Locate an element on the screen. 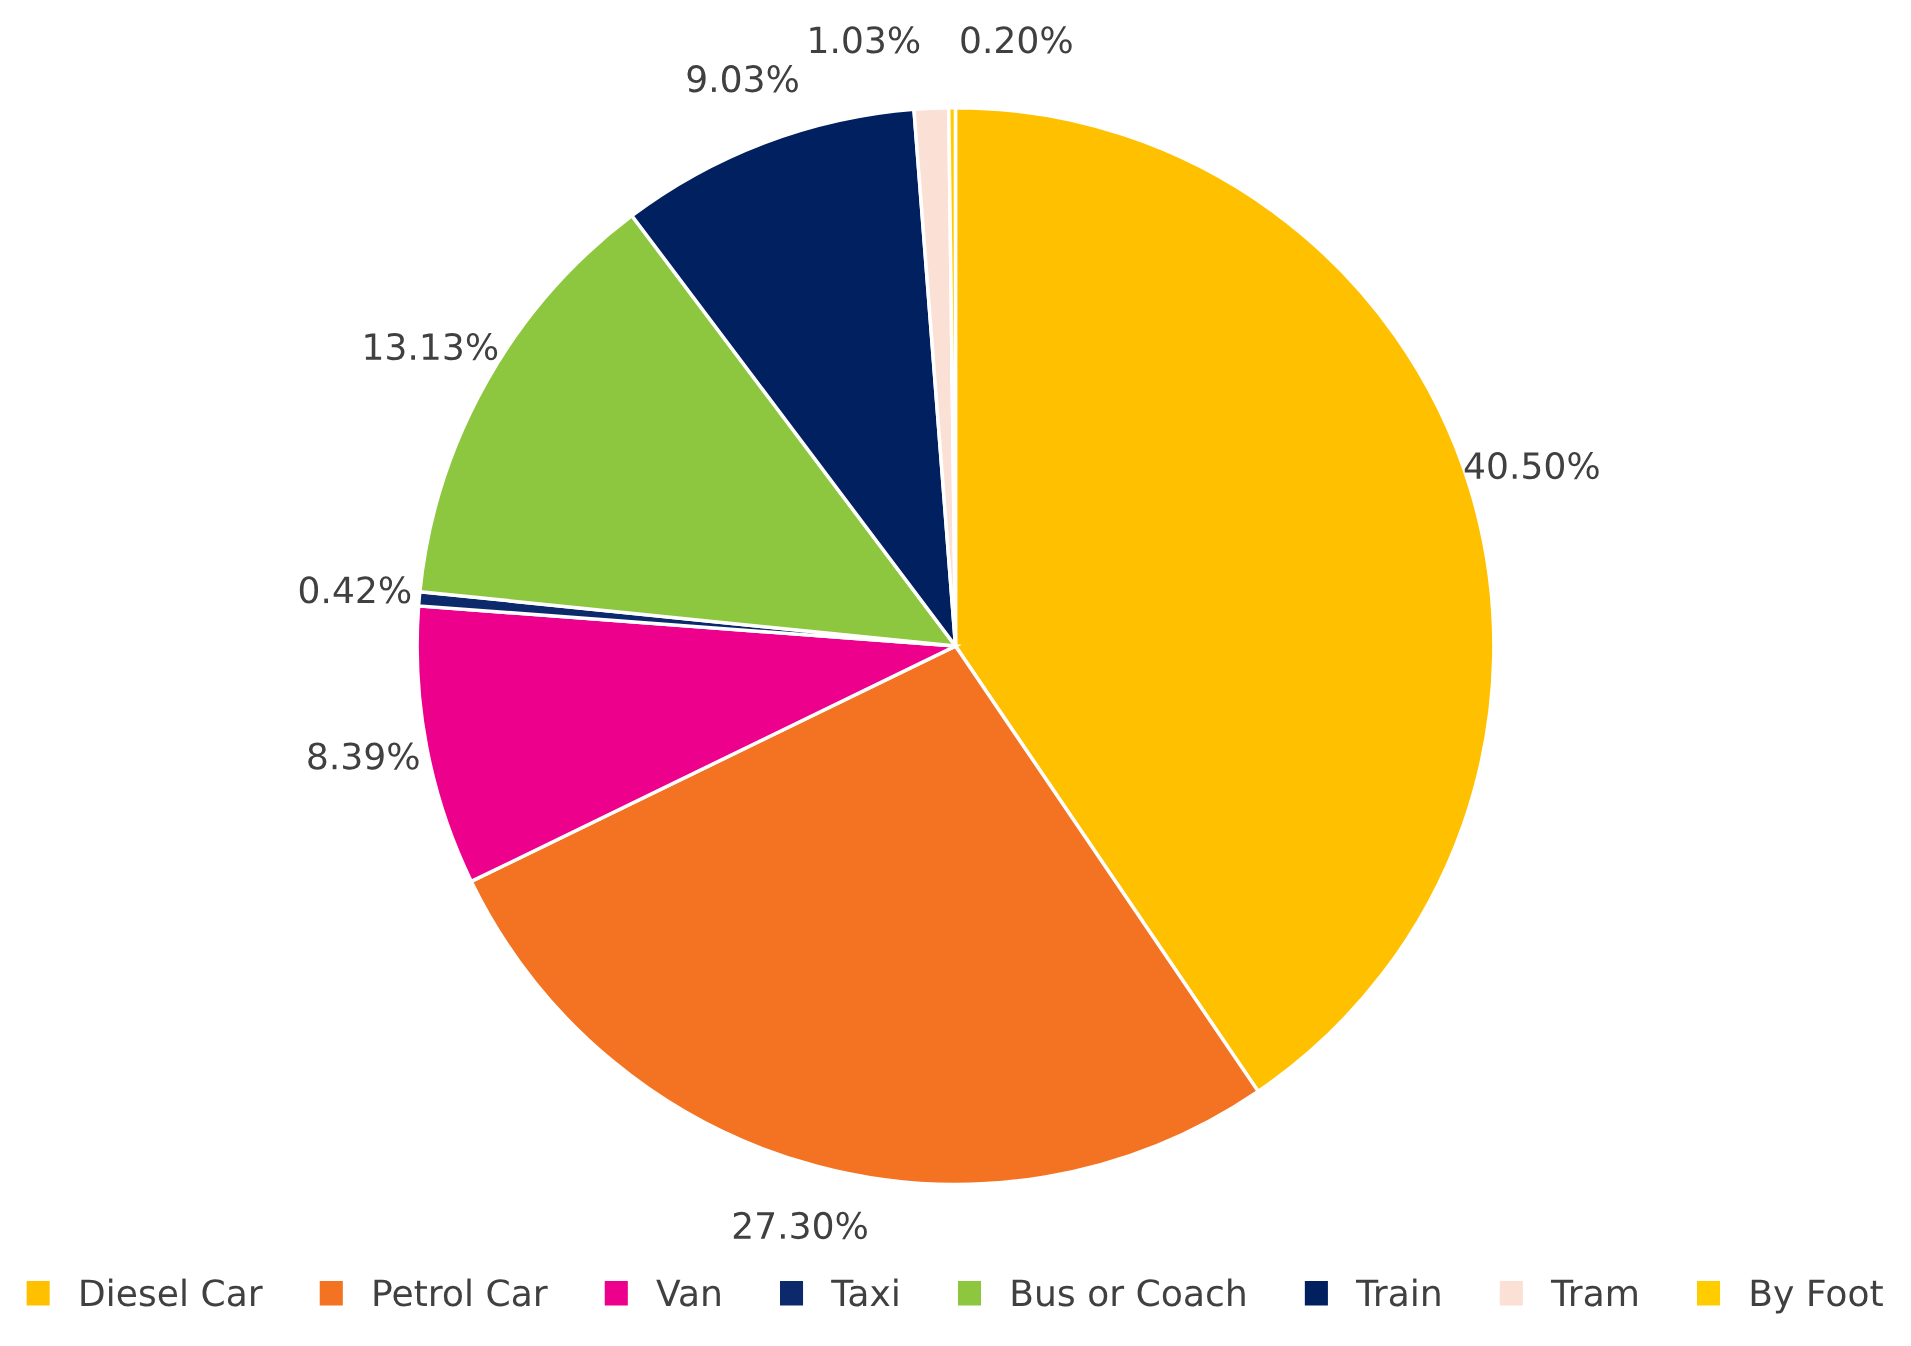  legend-label: Bus or Coach is located at coordinates (1128, 1292).